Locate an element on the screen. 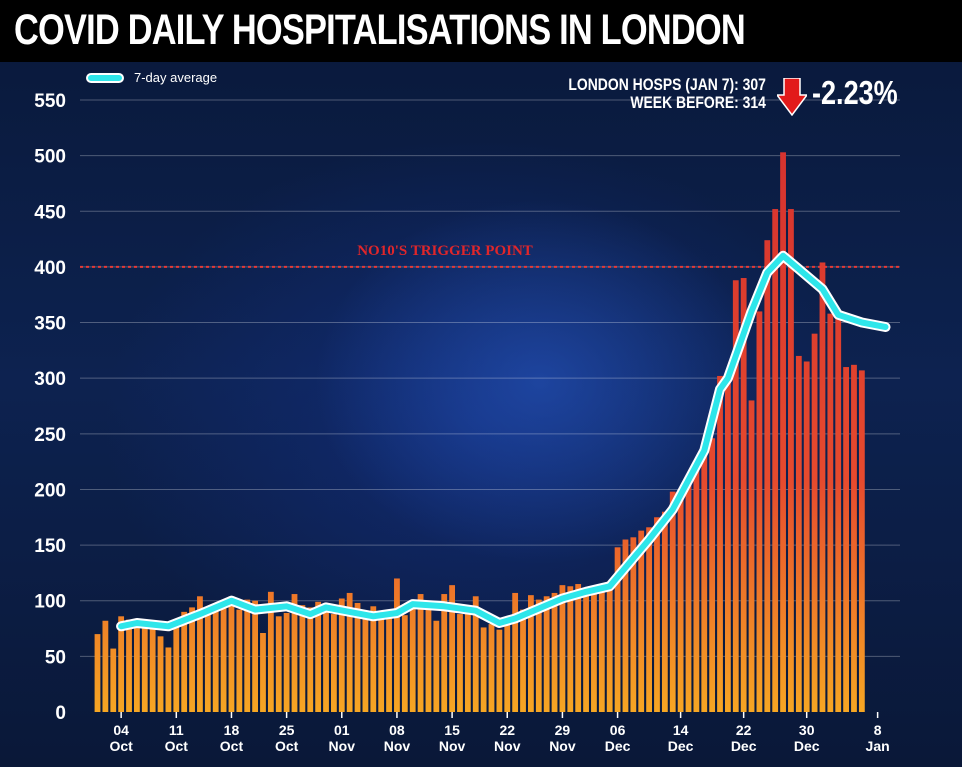  x-tick-day: 04 is located at coordinates (121, 730).